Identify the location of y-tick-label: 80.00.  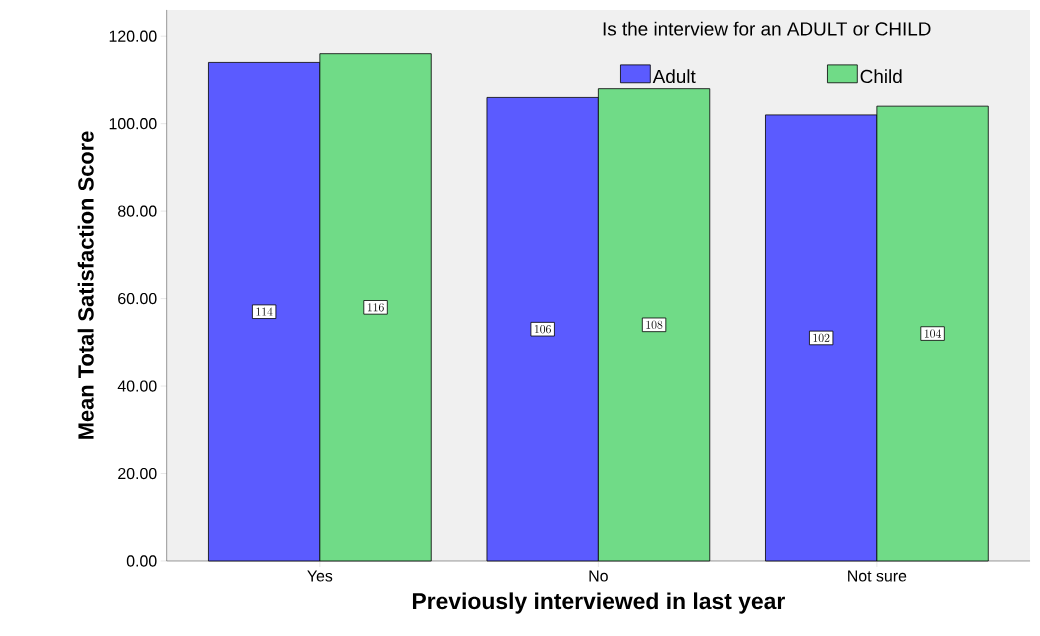
(137, 211).